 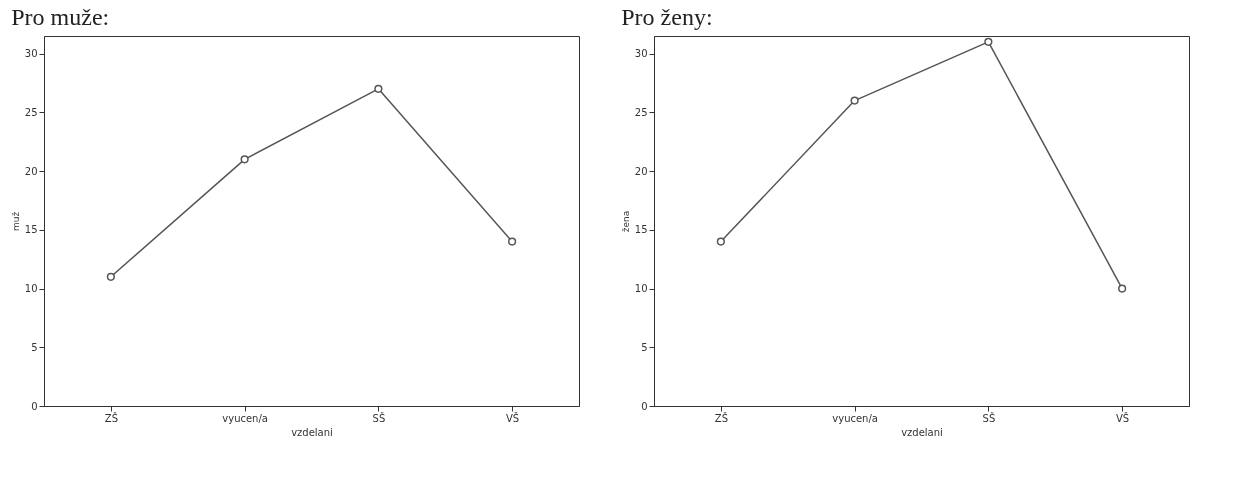 What do you see at coordinates (667, 16) in the screenshot?
I see `chart-title: Pro ženy:` at bounding box center [667, 16].